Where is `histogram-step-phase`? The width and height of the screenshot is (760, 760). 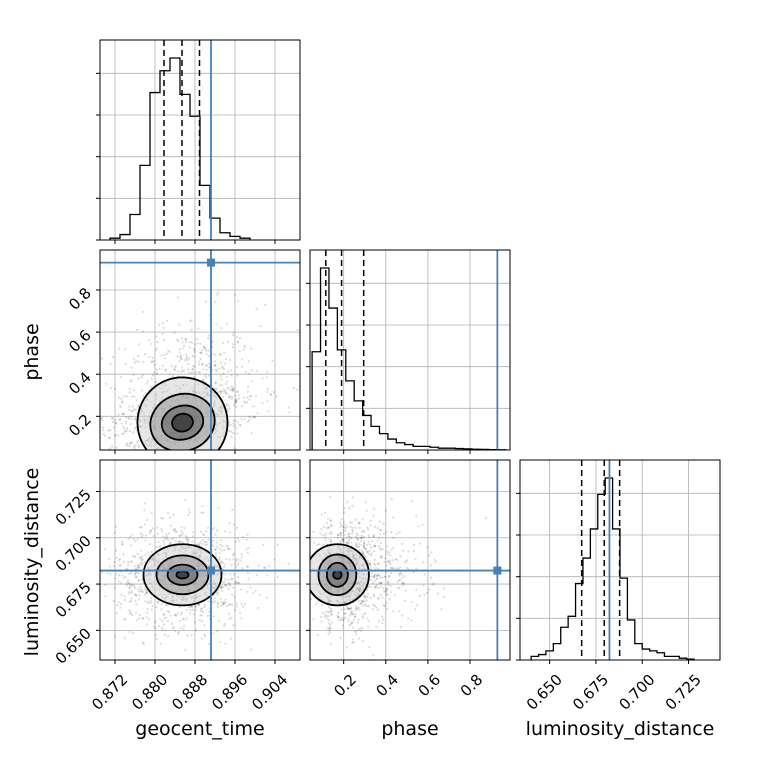
histogram-step-phase is located at coordinates (409, 358).